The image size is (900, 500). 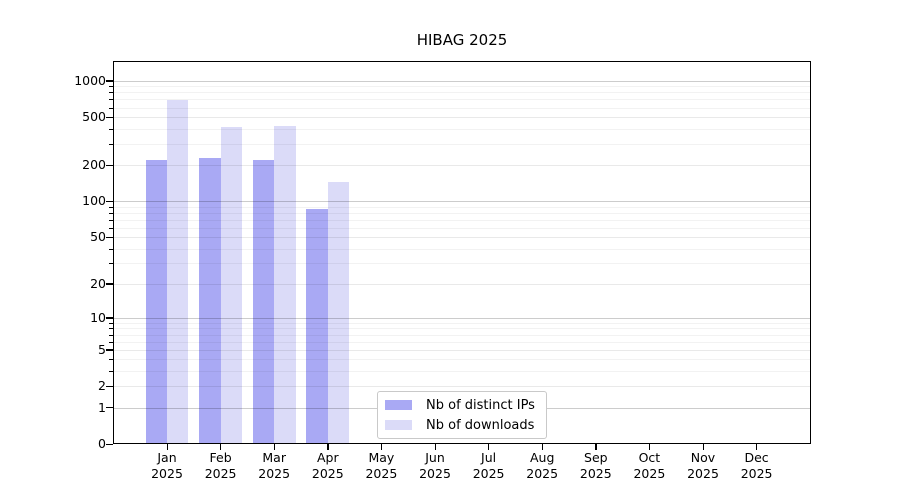 I want to click on bar-nb-of-downloads-jan, so click(x=178, y=271).